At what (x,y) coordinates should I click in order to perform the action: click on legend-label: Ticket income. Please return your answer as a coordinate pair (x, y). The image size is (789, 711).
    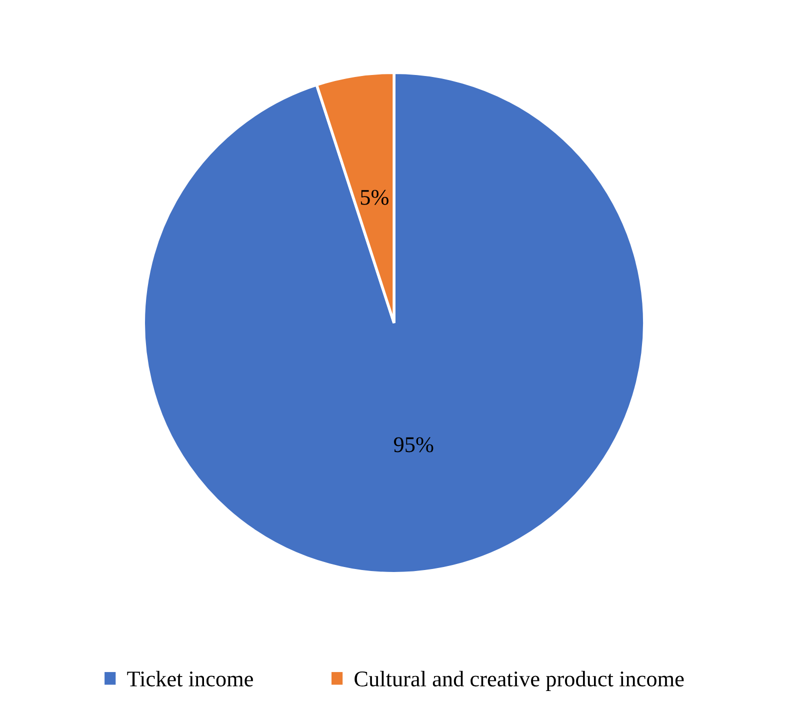
    Looking at the image, I should click on (190, 678).